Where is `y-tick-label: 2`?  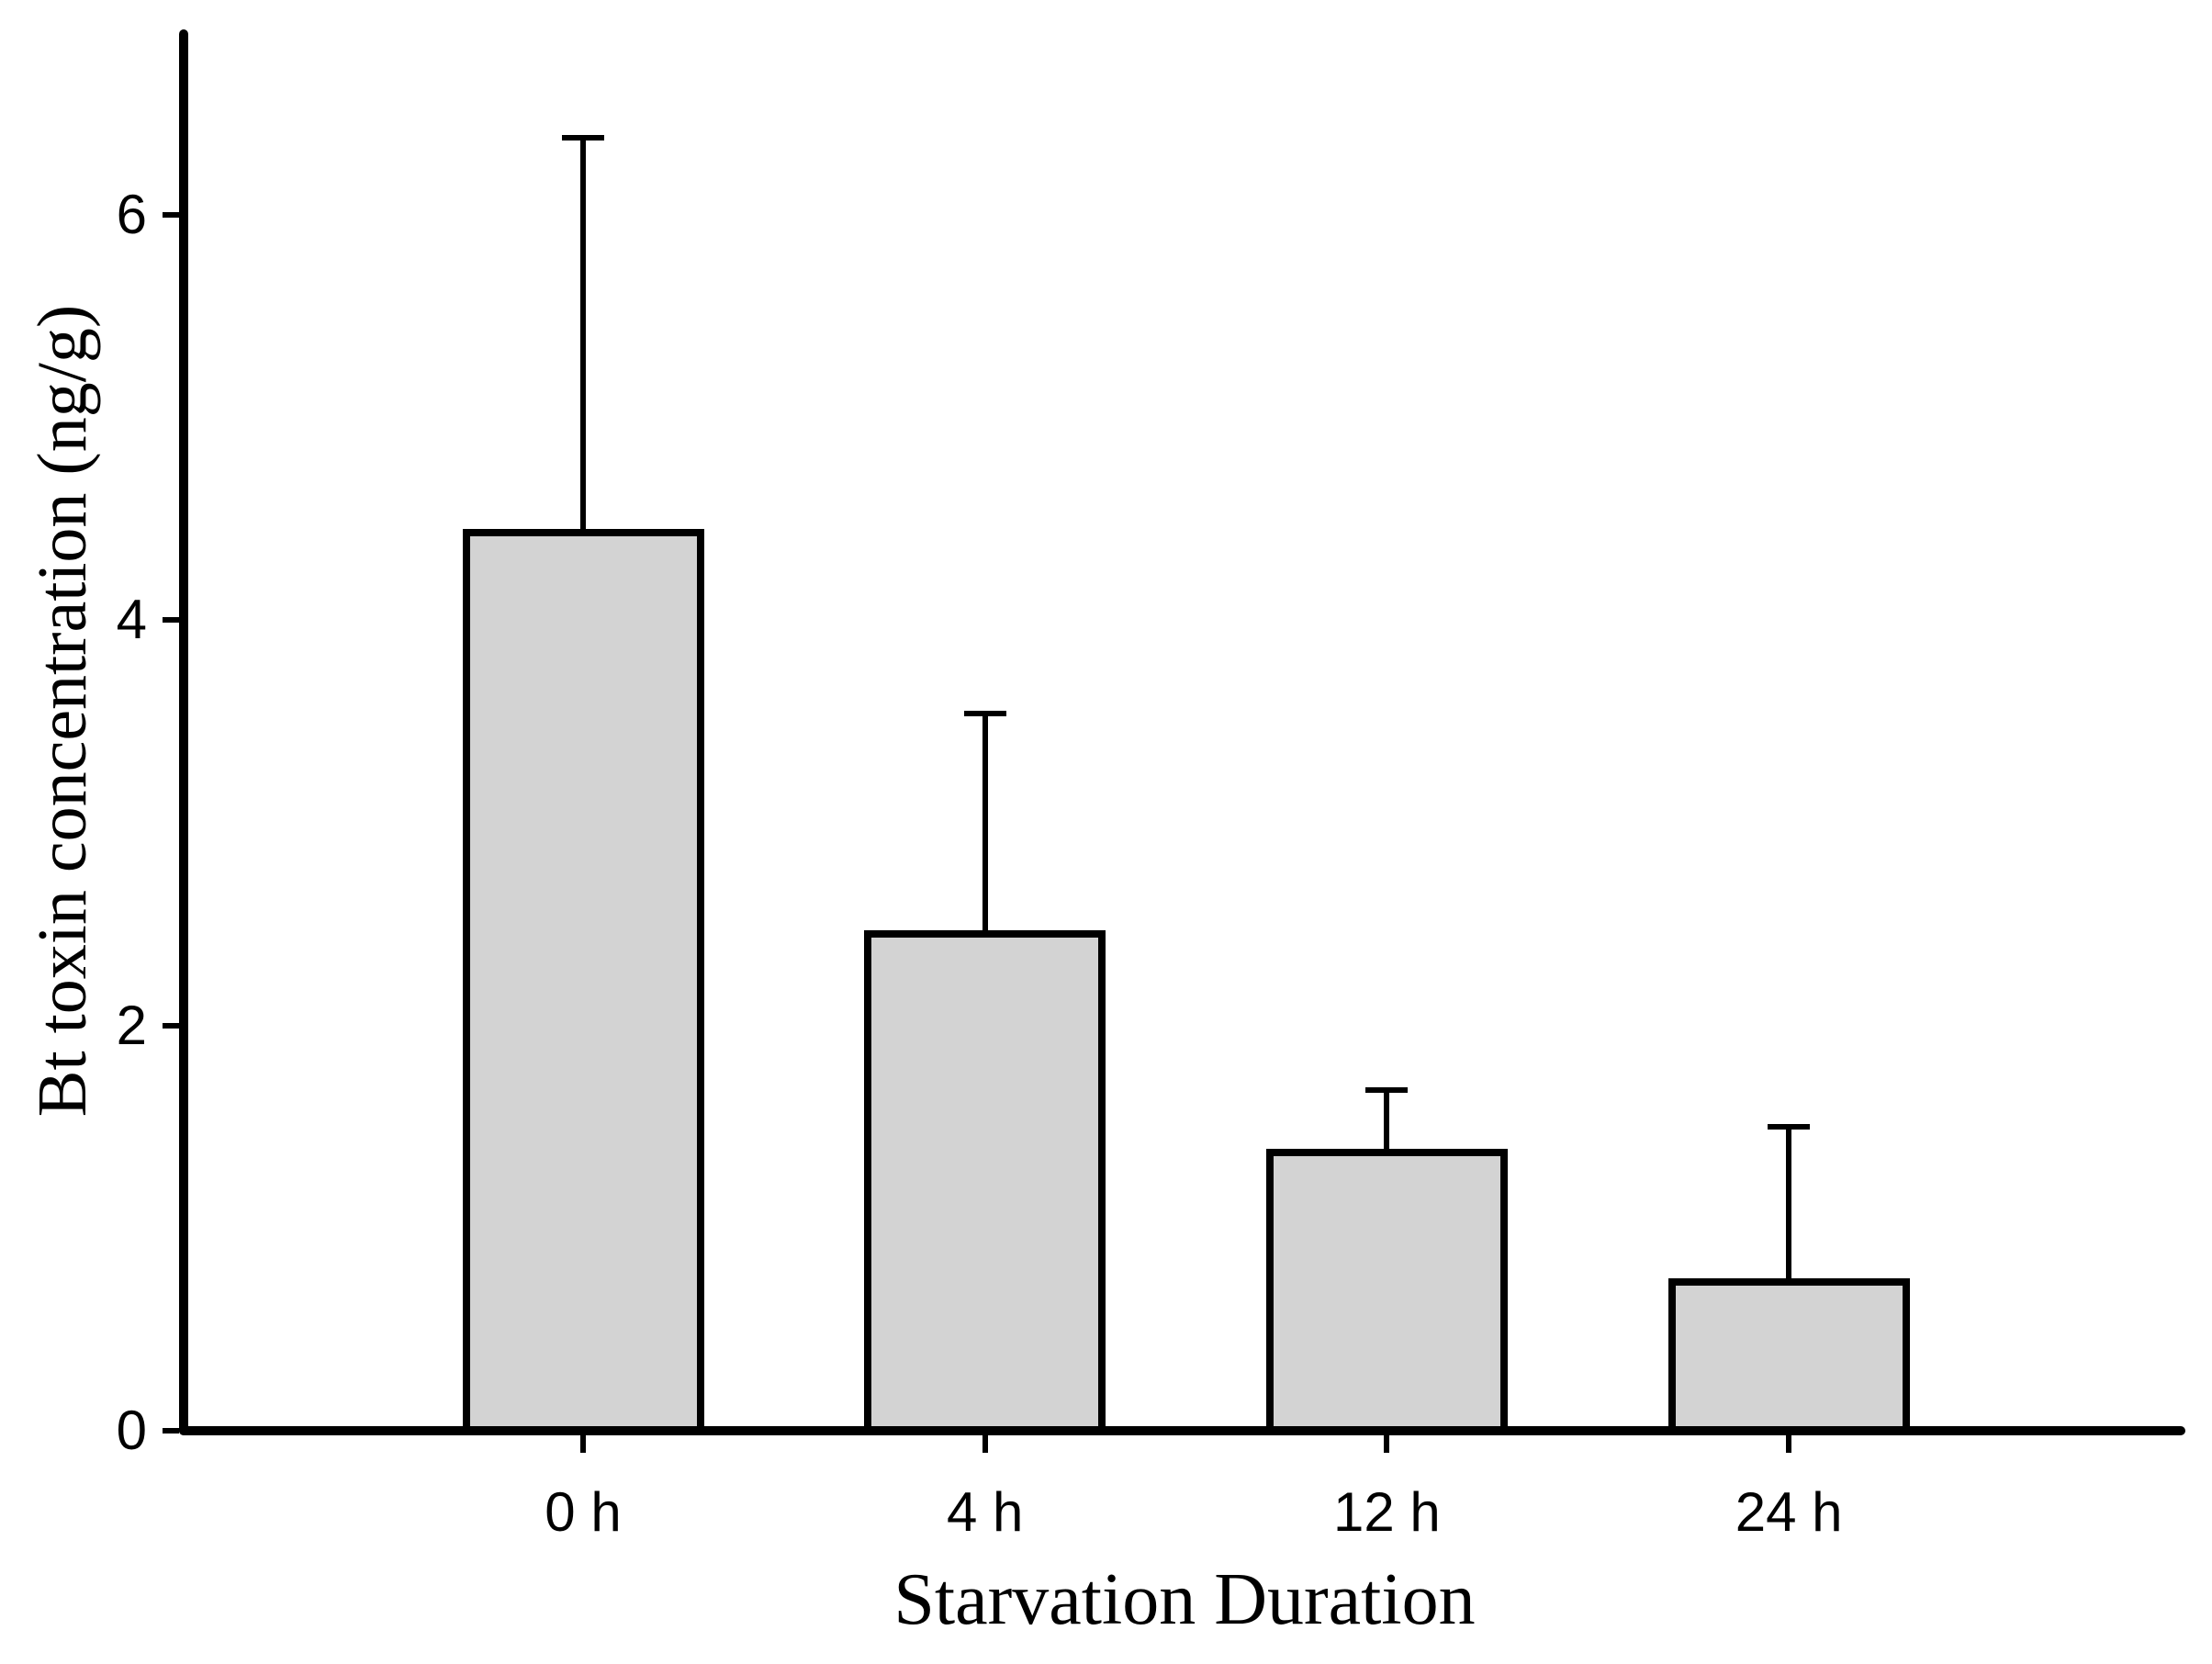 y-tick-label: 2 is located at coordinates (131, 1025).